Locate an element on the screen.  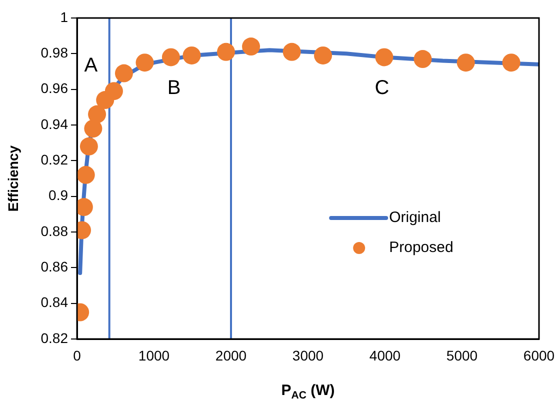
y-tick-label: 0.9 is located at coordinates (58, 195).